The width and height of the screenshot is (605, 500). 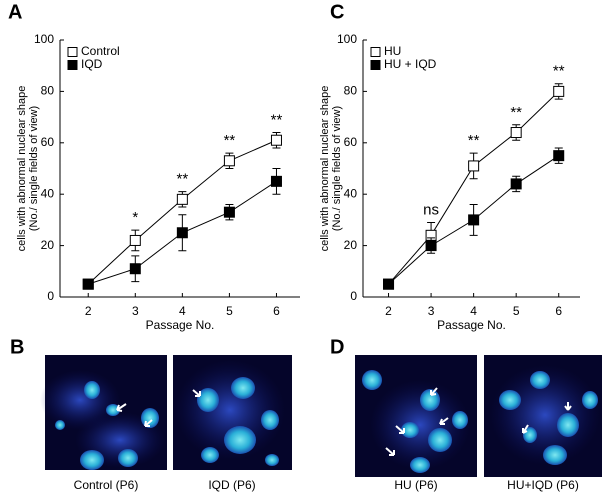 I want to click on legend-label: IQD, so click(x=92, y=64).